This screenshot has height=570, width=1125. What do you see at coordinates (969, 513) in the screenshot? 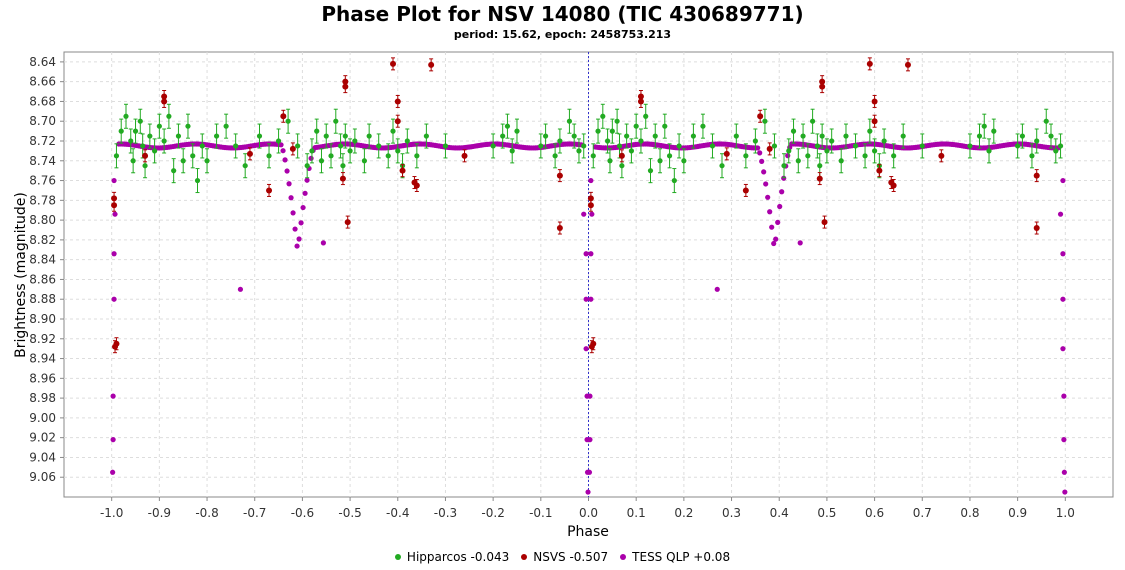
I see `x-tick-label: 0.8` at bounding box center [969, 513].